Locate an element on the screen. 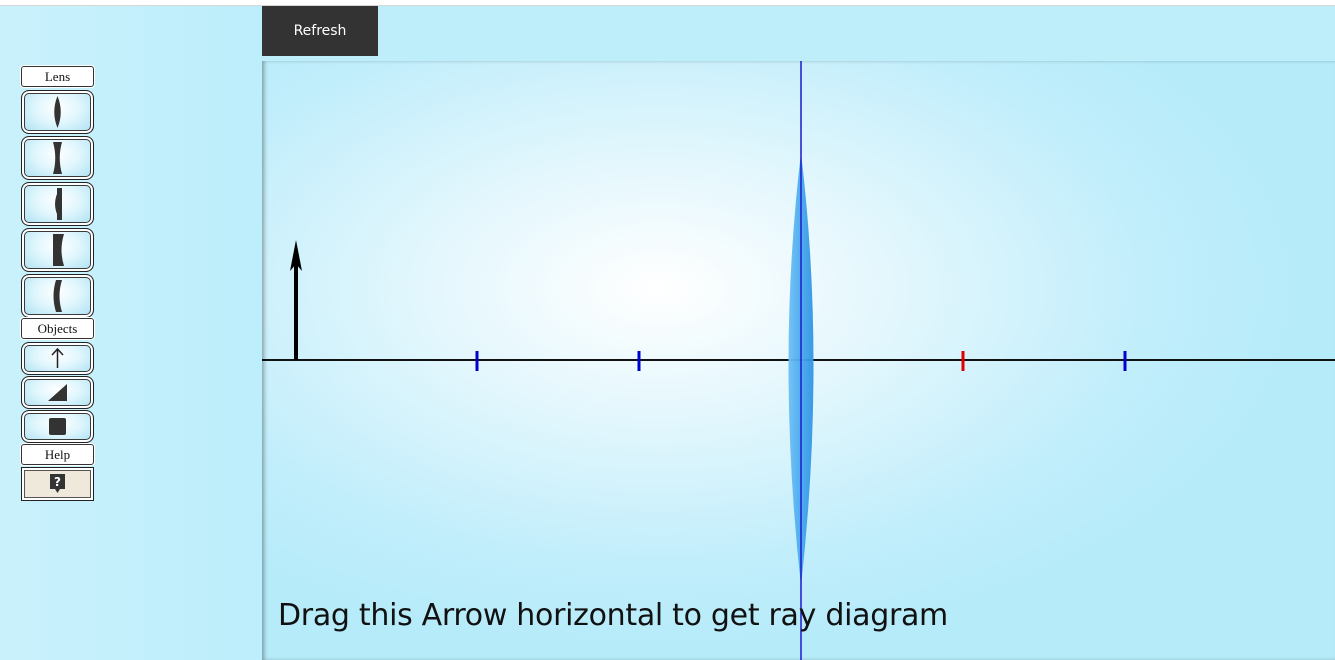  lens-section-label: Lens is located at coordinates (57, 76).